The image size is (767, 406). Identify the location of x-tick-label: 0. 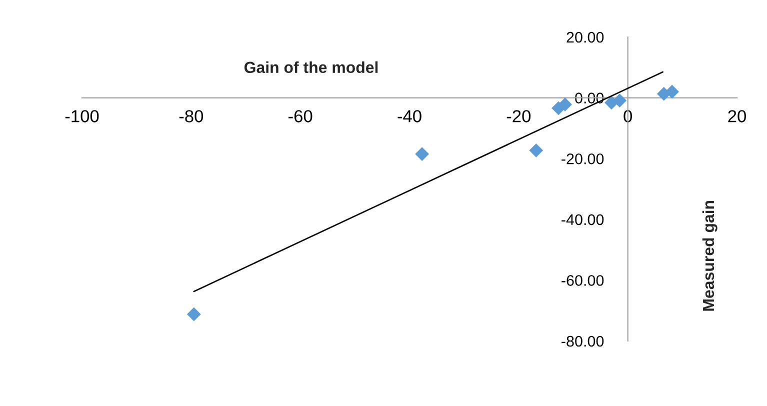
(628, 116).